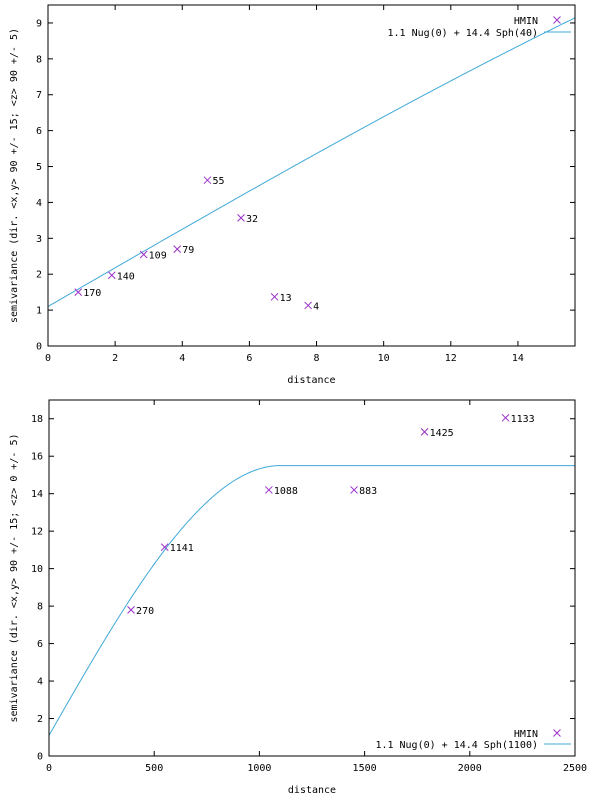 This screenshot has height=804, width=593. What do you see at coordinates (188, 250) in the screenshot?
I see `data-point-label: 79` at bounding box center [188, 250].